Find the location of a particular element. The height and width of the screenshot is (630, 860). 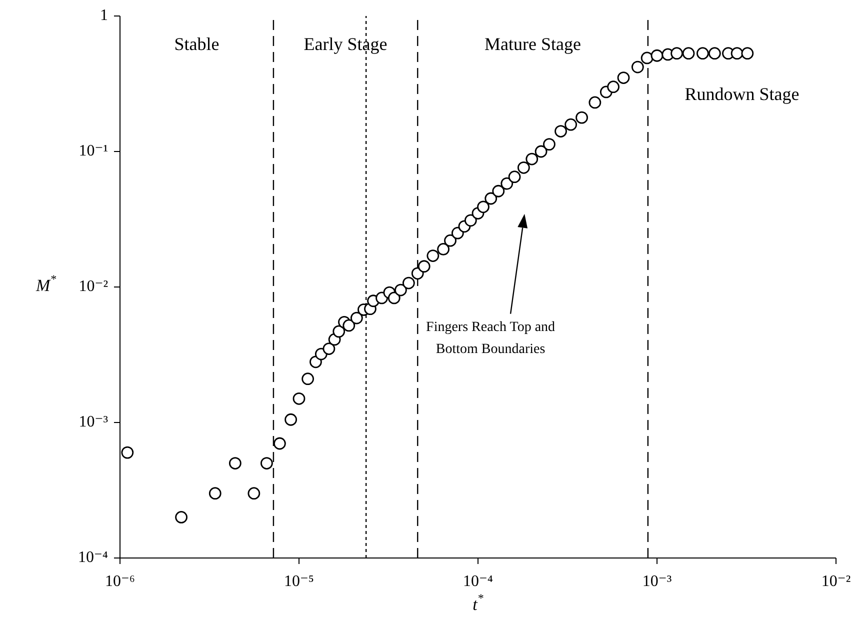

annotation: Stable is located at coordinates (197, 44).